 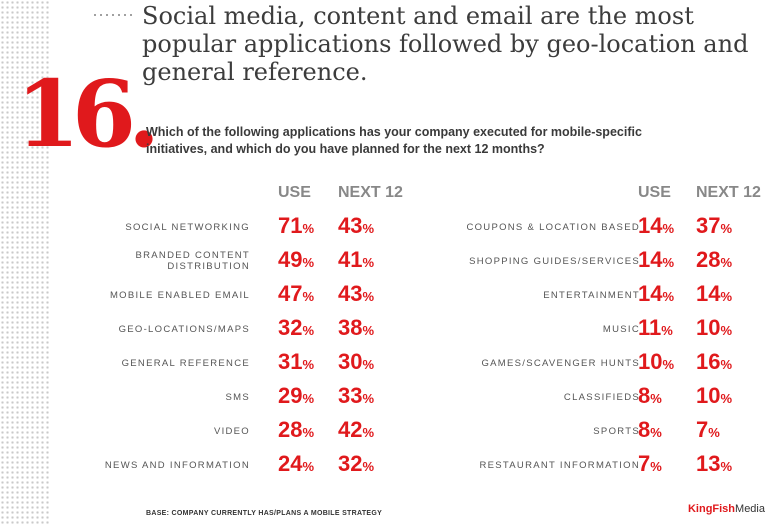 What do you see at coordinates (192, 261) in the screenshot?
I see `row-label: BRANDED CONTENT DISTRIBUTION` at bounding box center [192, 261].